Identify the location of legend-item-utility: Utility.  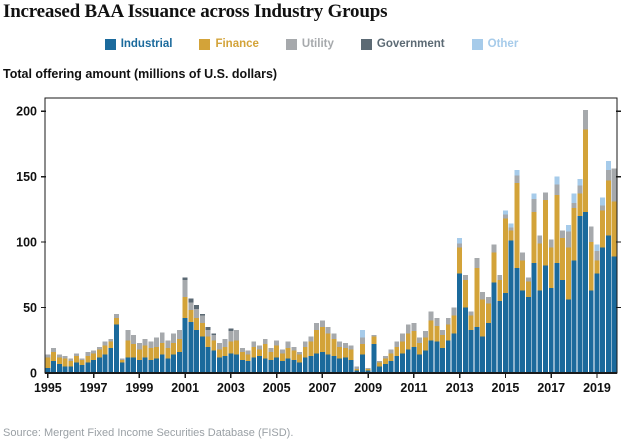
(309, 44).